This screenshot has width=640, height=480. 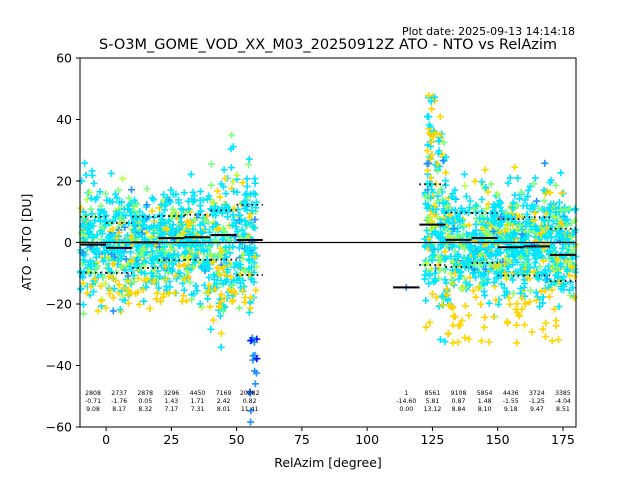 What do you see at coordinates (459, 401) in the screenshot?
I see `bin-mean: 0.87` at bounding box center [459, 401].